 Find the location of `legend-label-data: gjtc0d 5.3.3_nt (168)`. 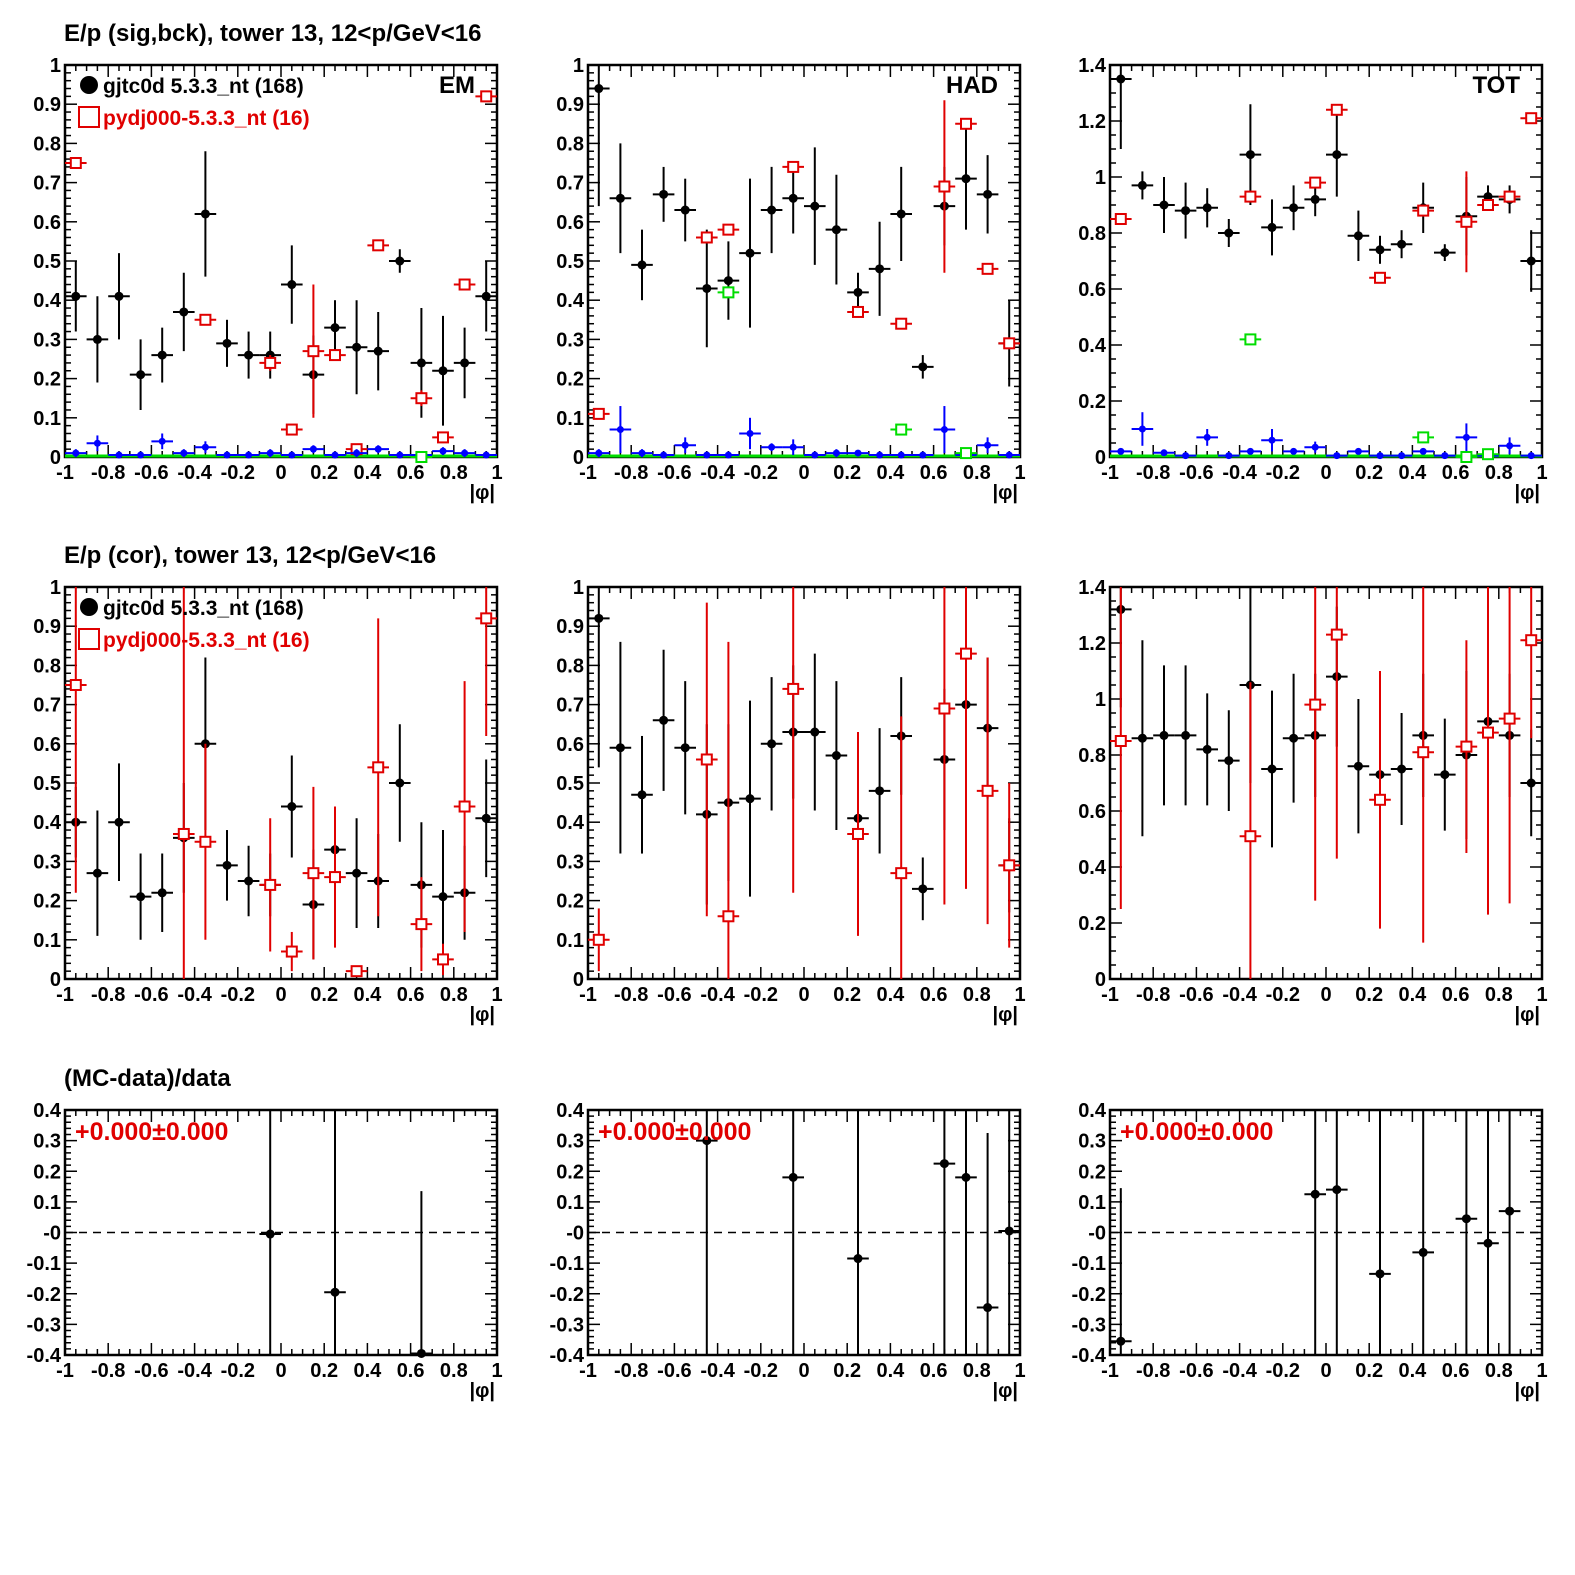

legend-label-data: gjtc0d 5.3.3_nt (168) is located at coordinates (203, 608).